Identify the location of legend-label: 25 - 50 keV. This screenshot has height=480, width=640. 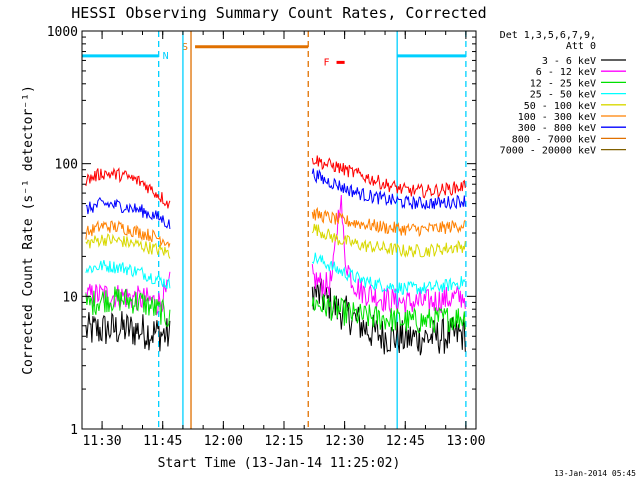
(563, 95).